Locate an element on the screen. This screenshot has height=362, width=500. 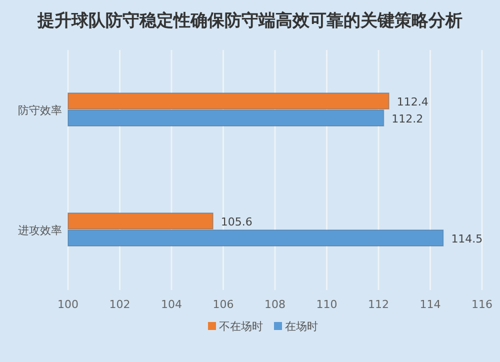
x-tick-label: 114 is located at coordinates (430, 304).